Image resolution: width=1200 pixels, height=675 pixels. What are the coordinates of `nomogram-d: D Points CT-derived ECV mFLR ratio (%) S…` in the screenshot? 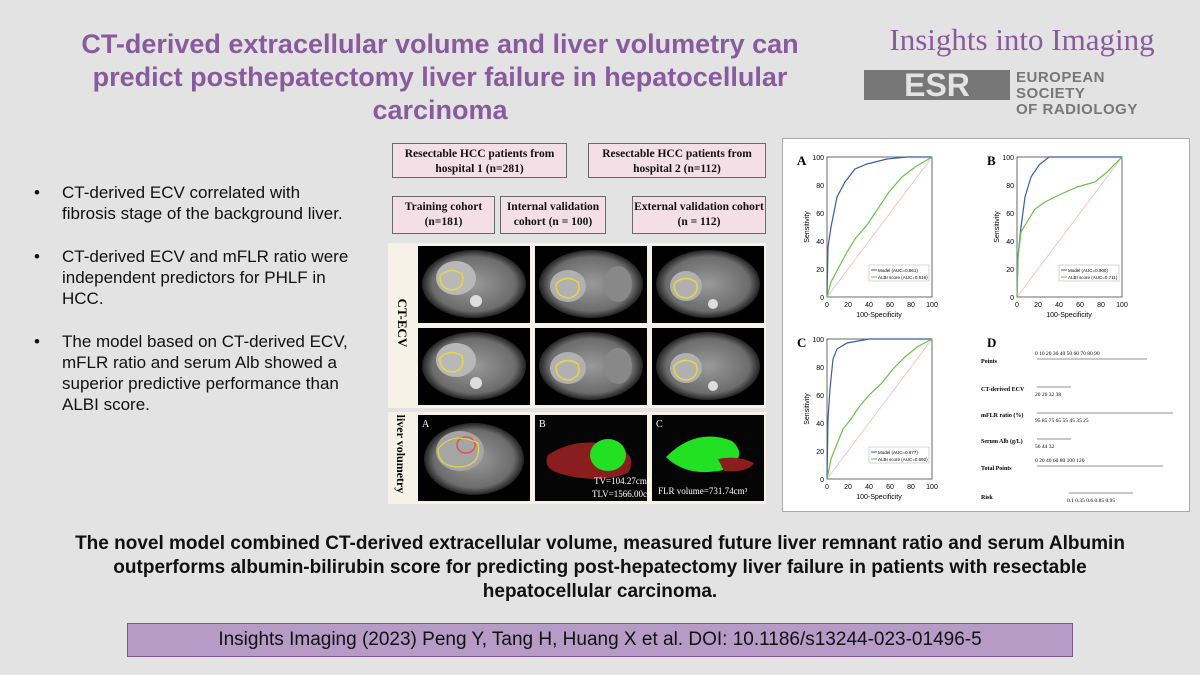 It's located at (1077, 419).